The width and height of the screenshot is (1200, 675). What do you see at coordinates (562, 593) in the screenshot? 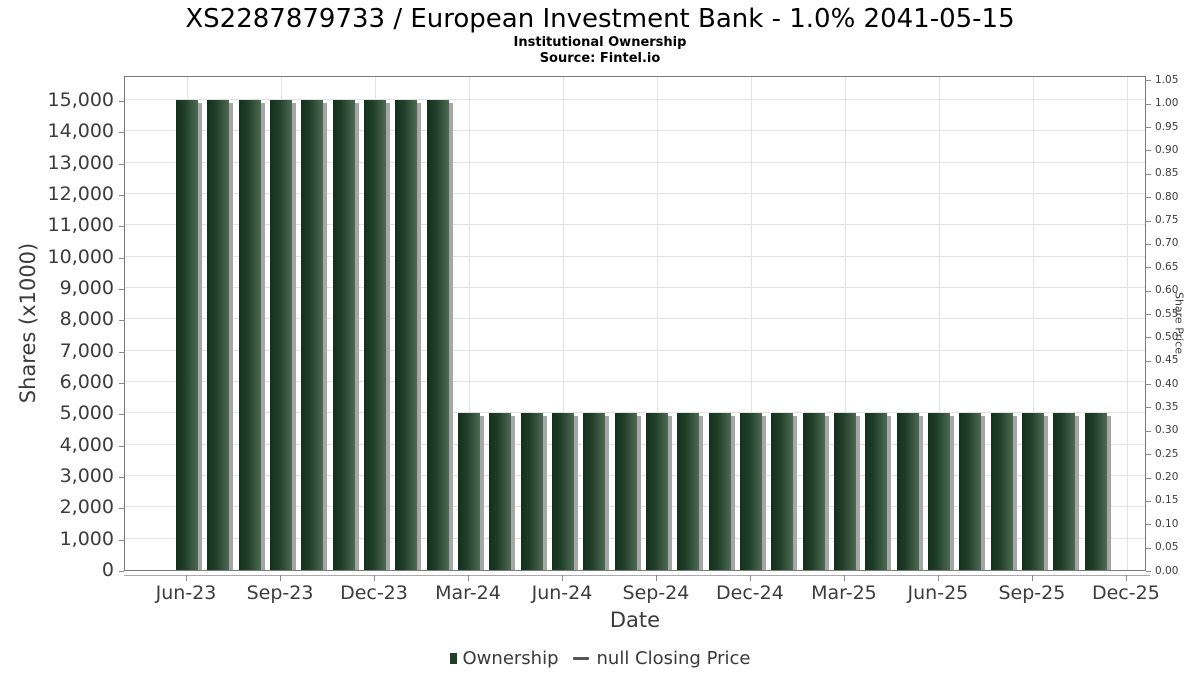
I see `x-axis-tick-label: Jun-24` at bounding box center [562, 593].